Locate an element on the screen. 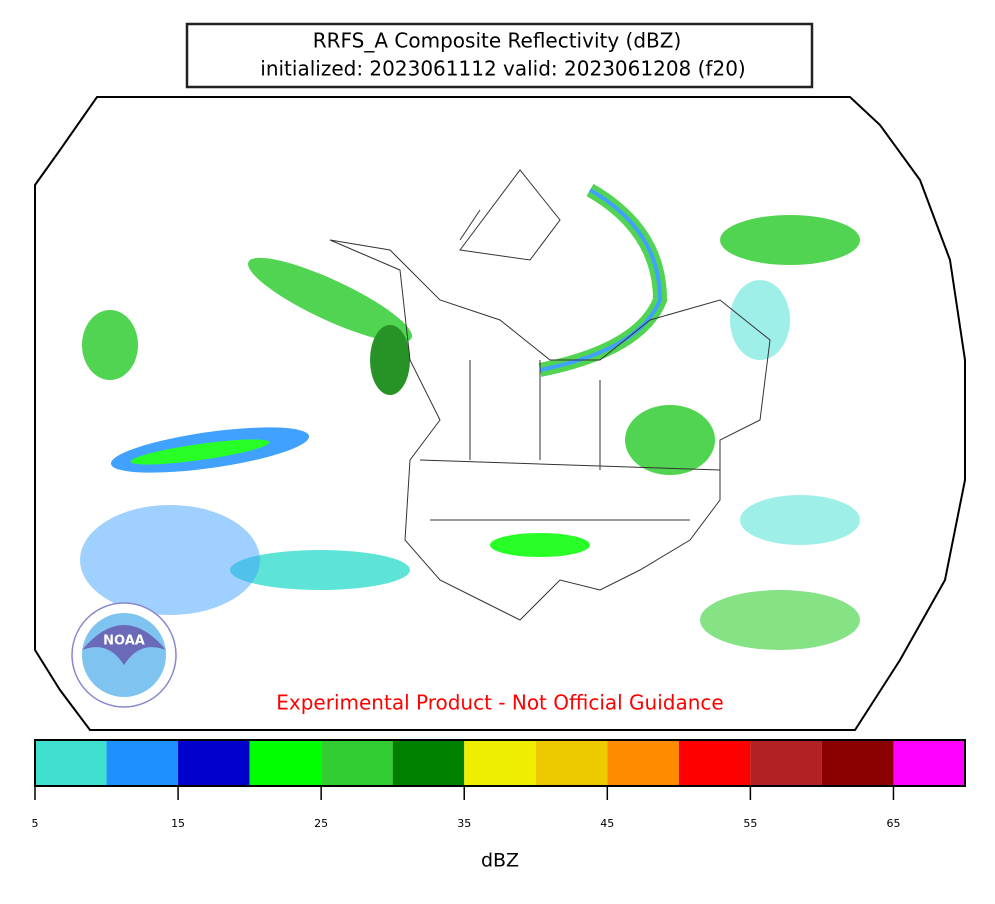  colorbar: 5 15 25 35 45 55 65 dBZ is located at coordinates (499, 805).